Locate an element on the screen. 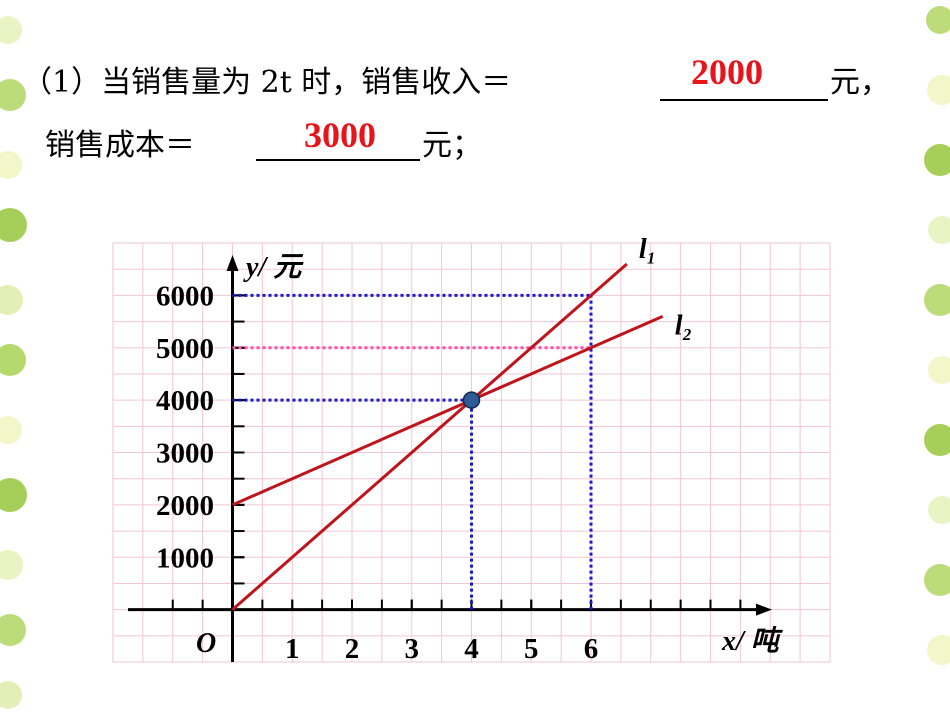  y-arrow is located at coordinates (232, 263).